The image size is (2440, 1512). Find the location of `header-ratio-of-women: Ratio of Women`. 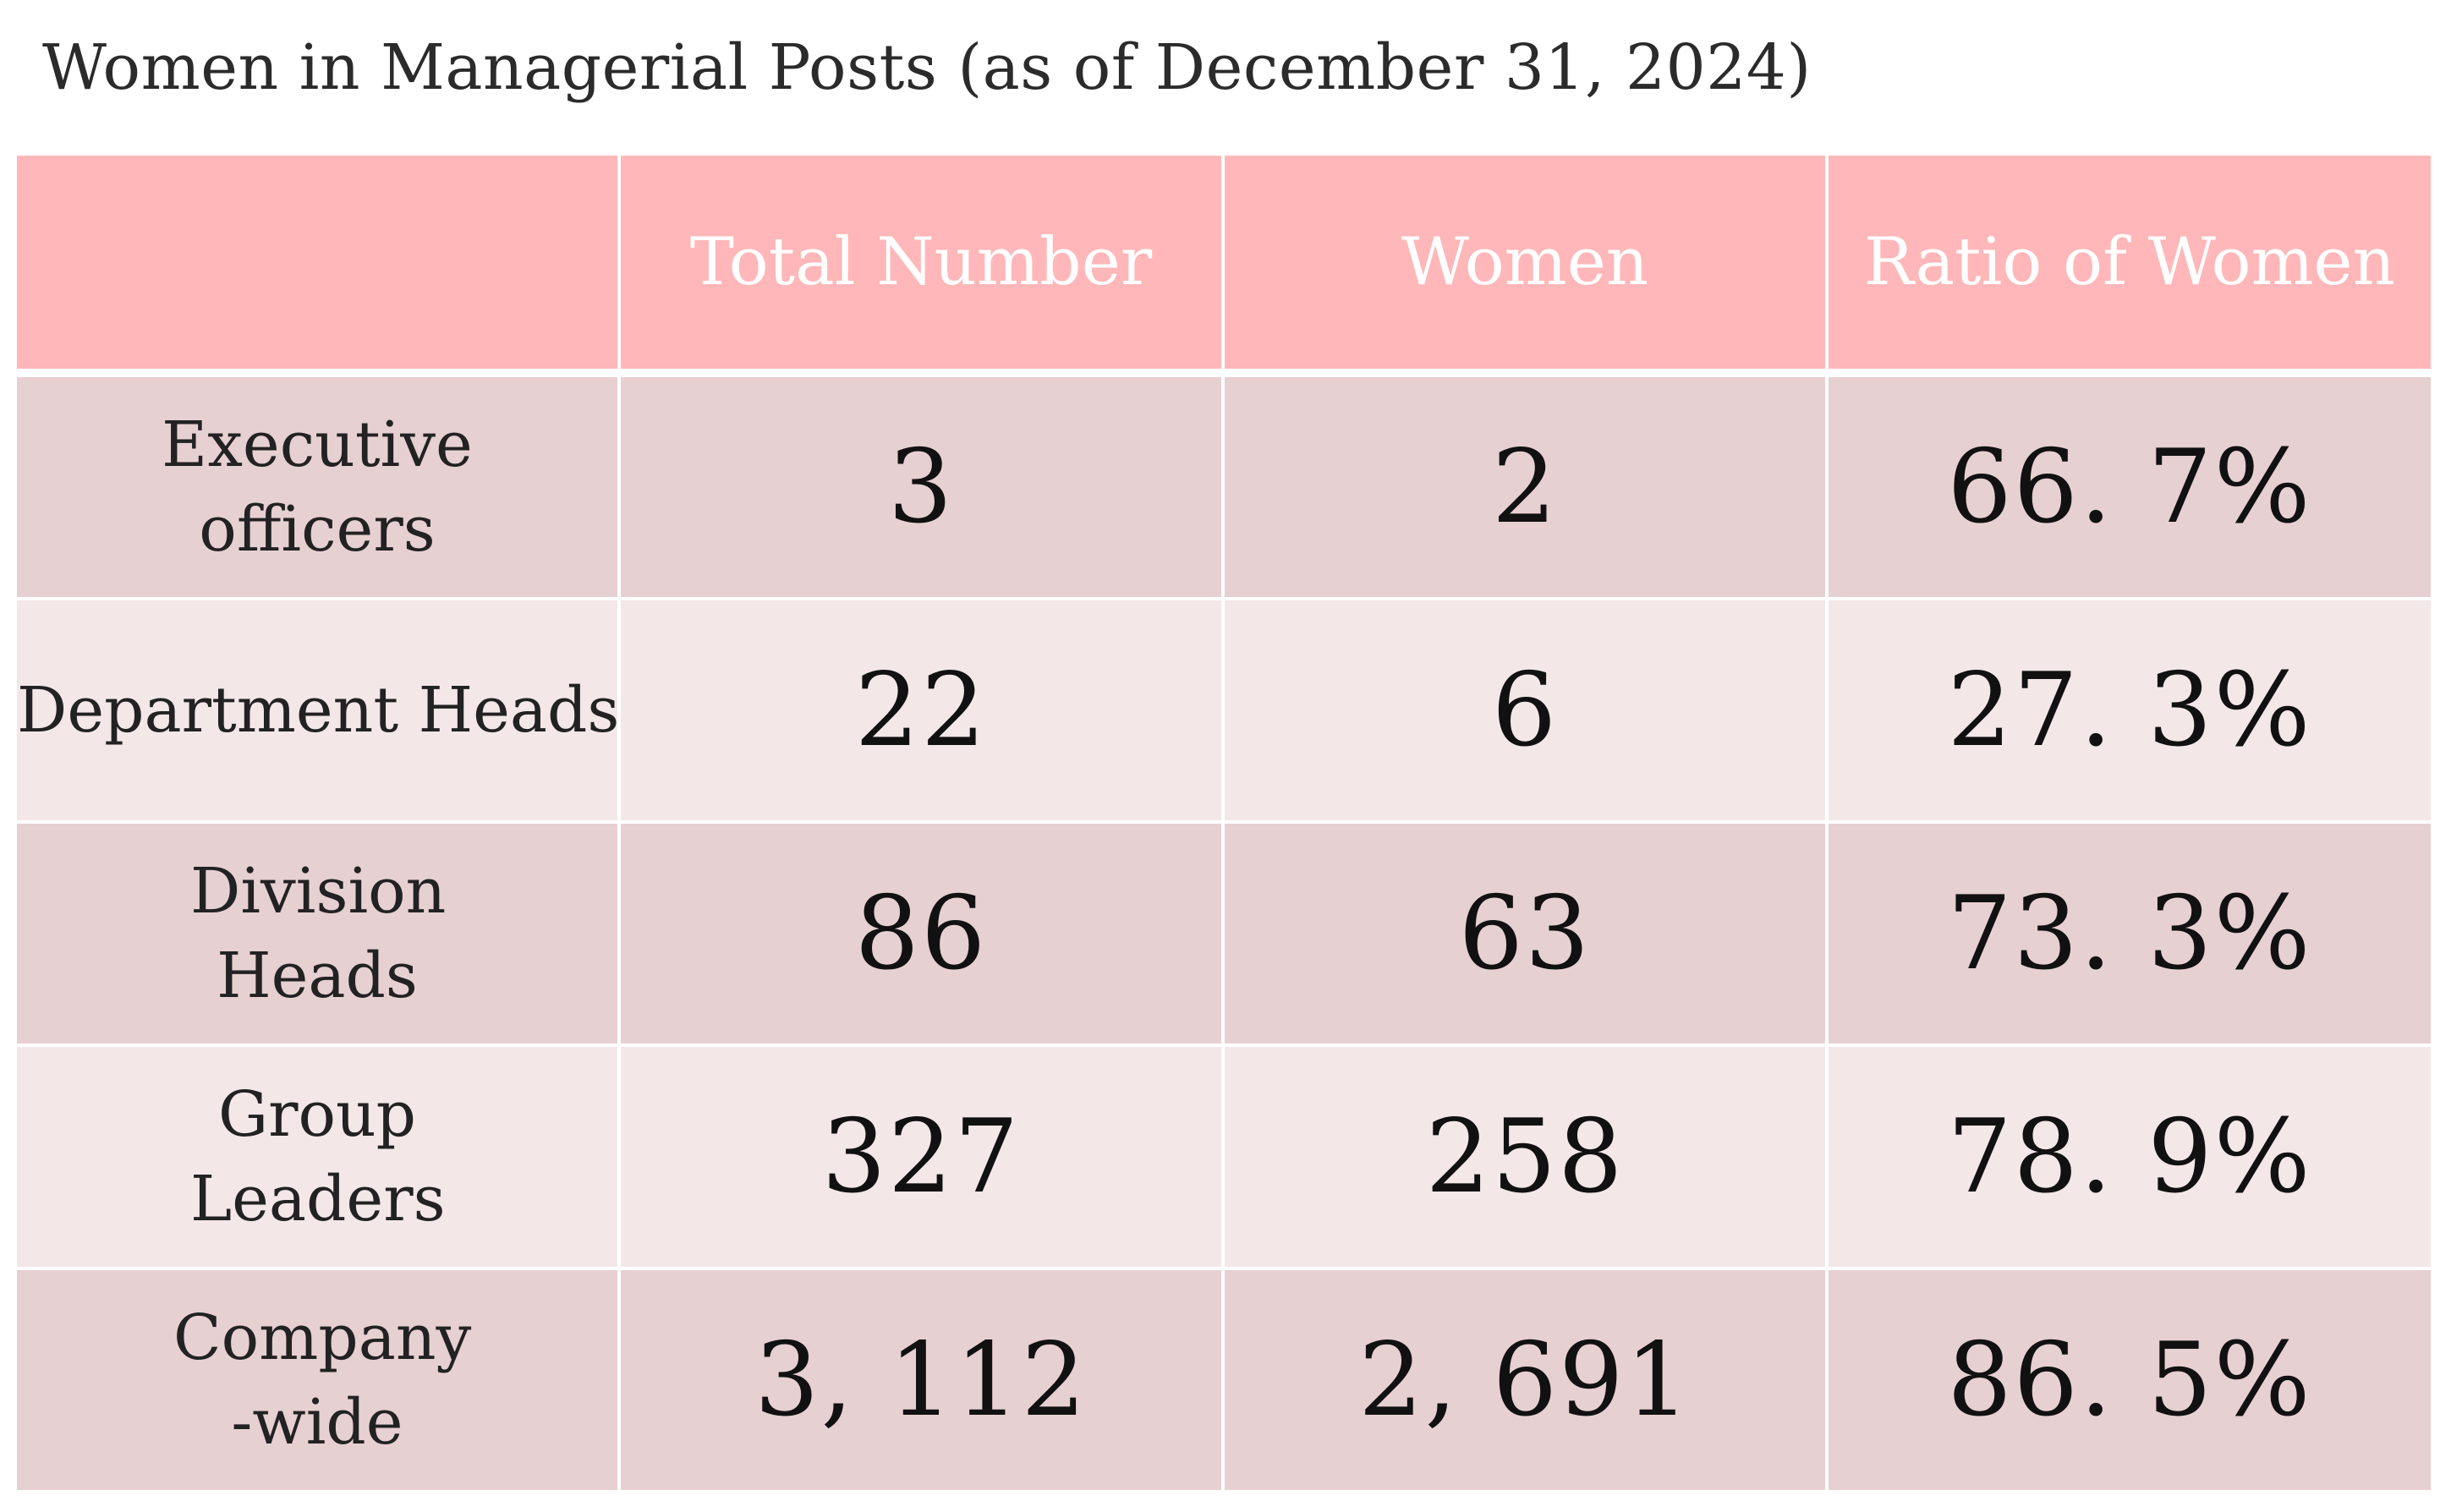

header-ratio-of-women: Ratio of Women is located at coordinates (2130, 266).